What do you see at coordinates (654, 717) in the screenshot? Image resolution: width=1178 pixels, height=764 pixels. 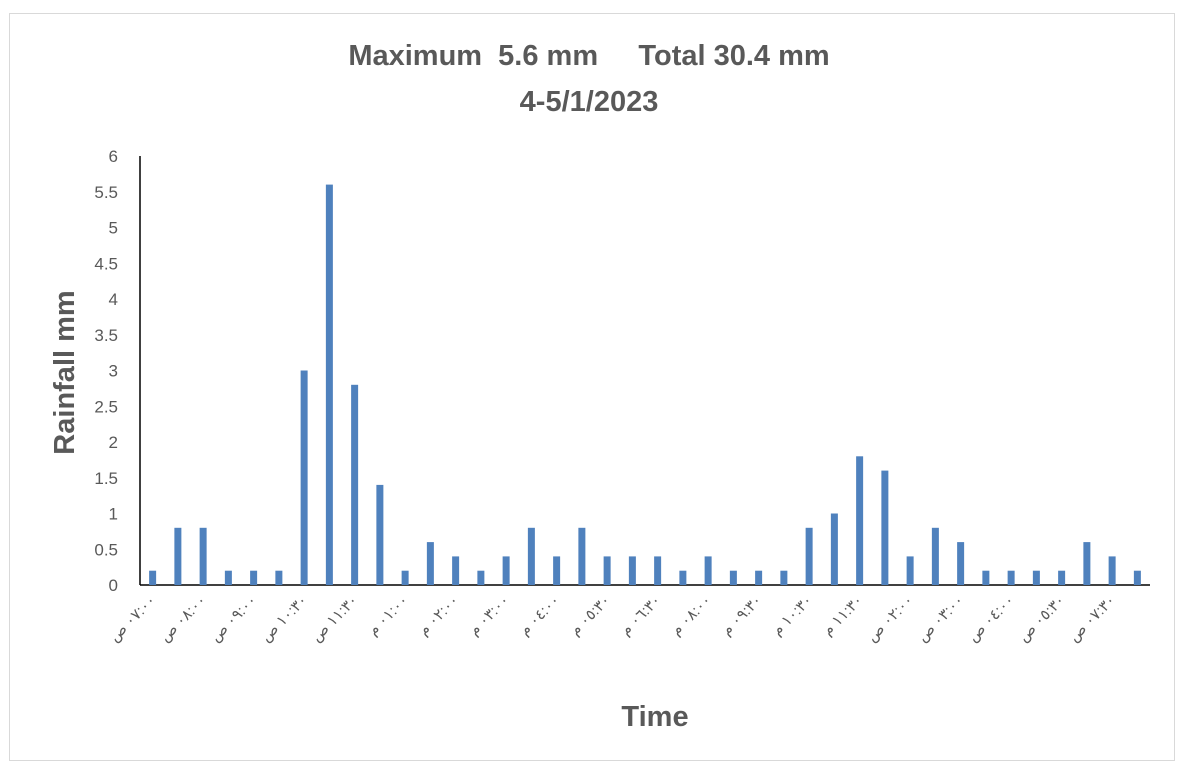 I see `x-axis-title: Time` at bounding box center [654, 717].